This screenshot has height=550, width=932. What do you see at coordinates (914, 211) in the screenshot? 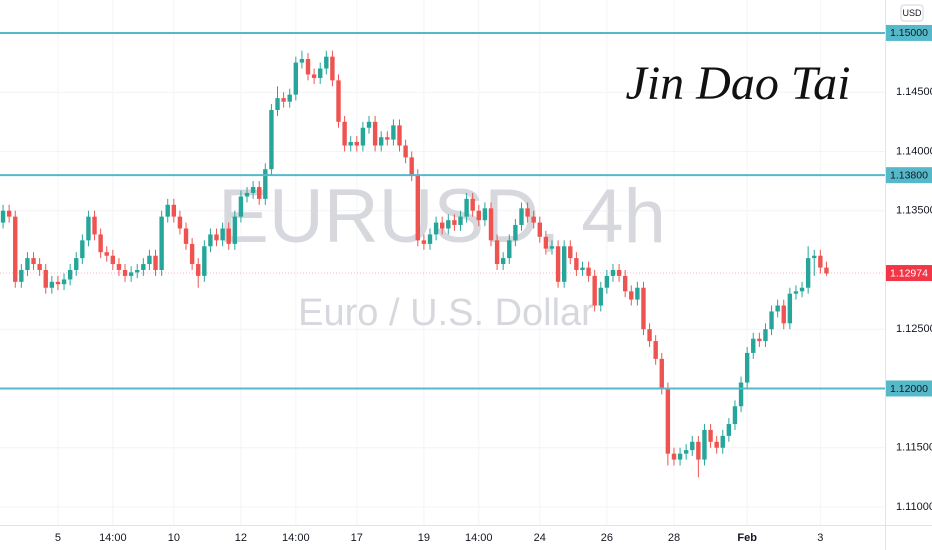
I see `y-tick-label: 1.13500` at bounding box center [914, 211].